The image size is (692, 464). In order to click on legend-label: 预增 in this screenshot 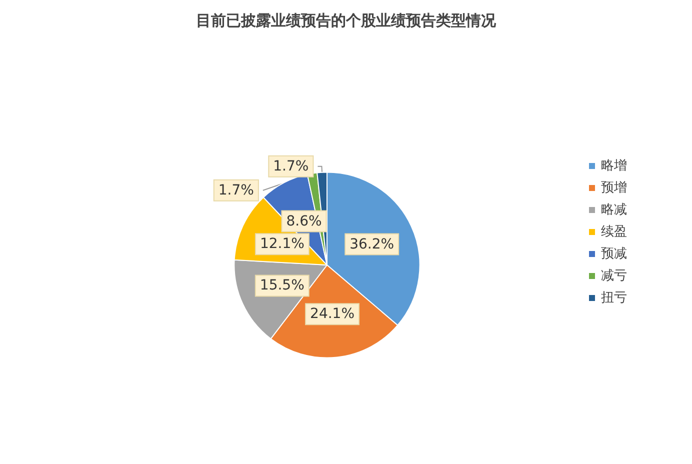, I will do `click(614, 188)`.